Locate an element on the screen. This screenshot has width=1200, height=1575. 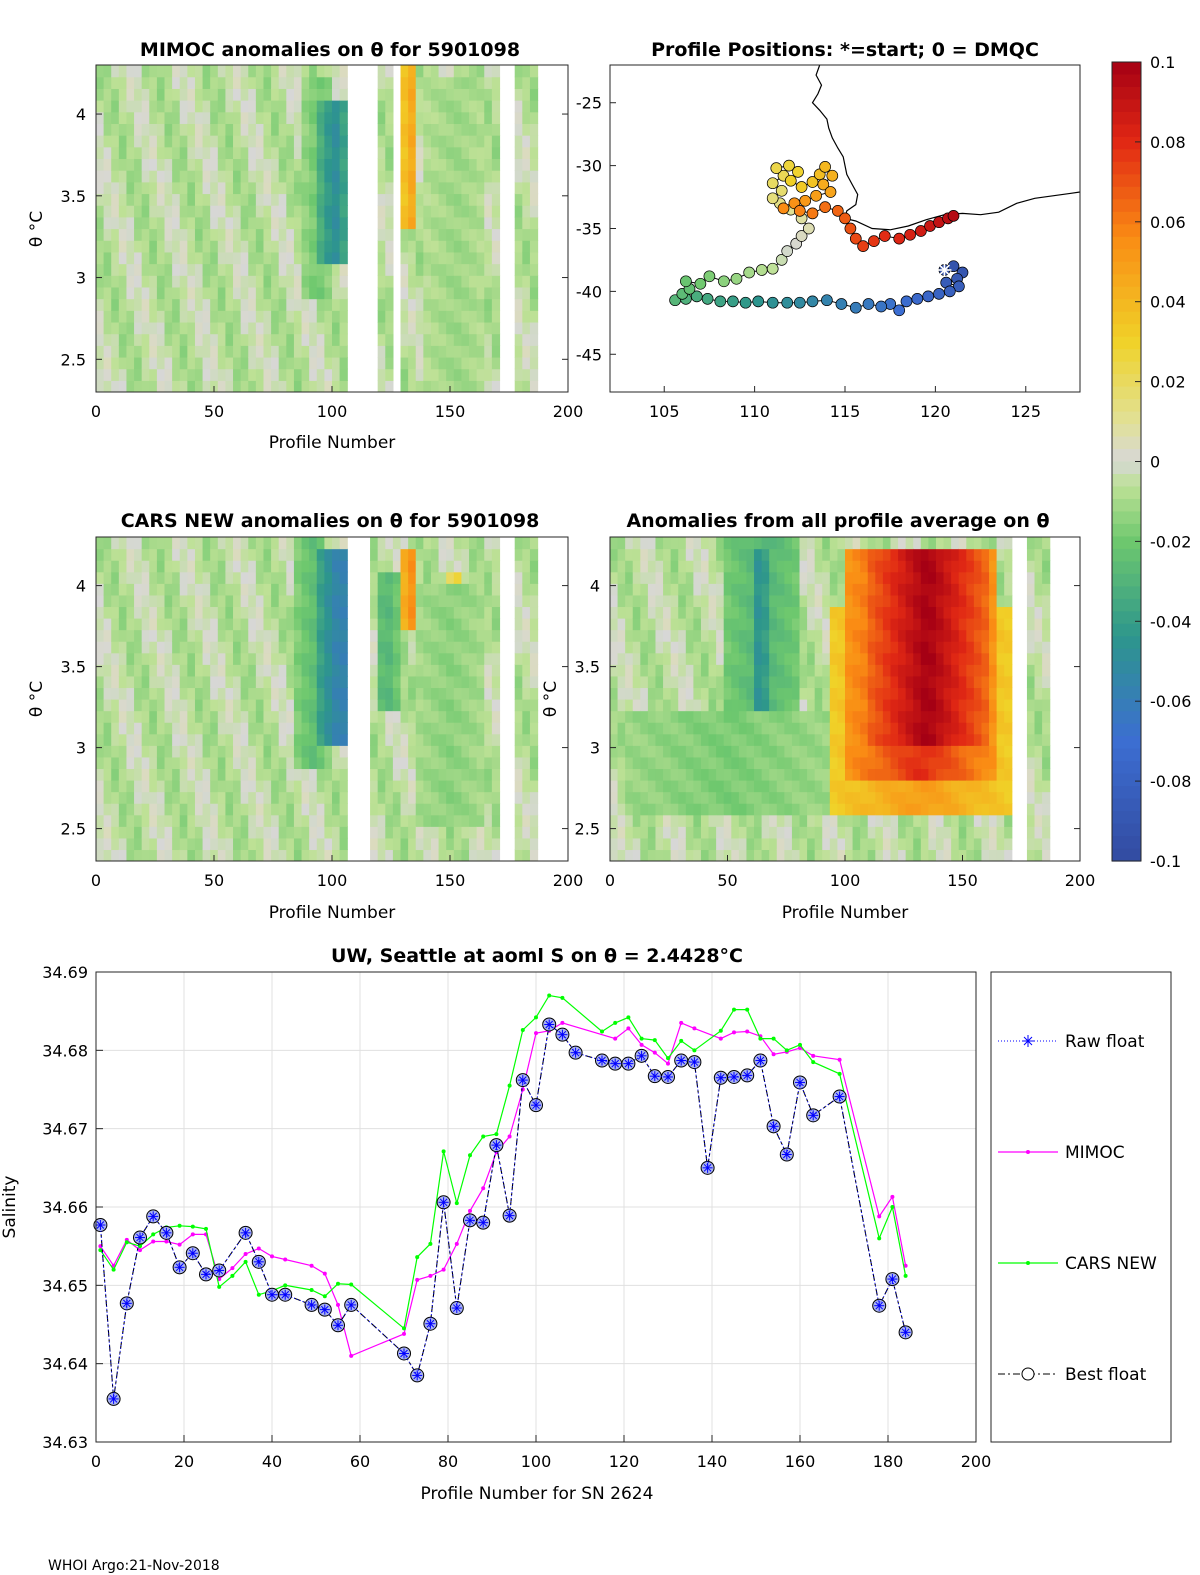
y-tick-label: 3 is located at coordinates (595, 748).